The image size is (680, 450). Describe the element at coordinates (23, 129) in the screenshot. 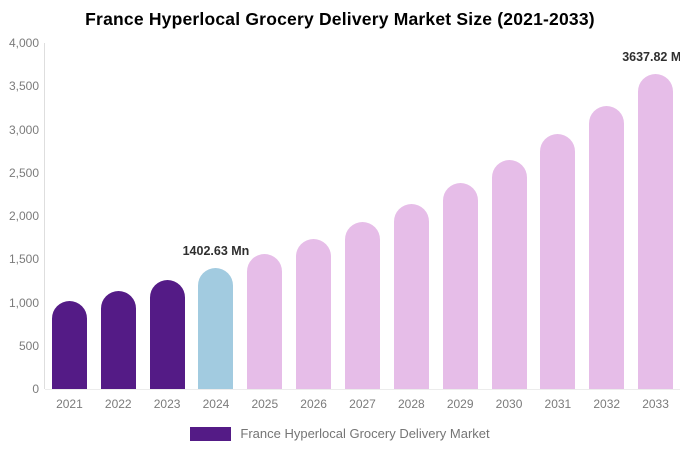

I see `y-tick-label: 3,000` at that location.